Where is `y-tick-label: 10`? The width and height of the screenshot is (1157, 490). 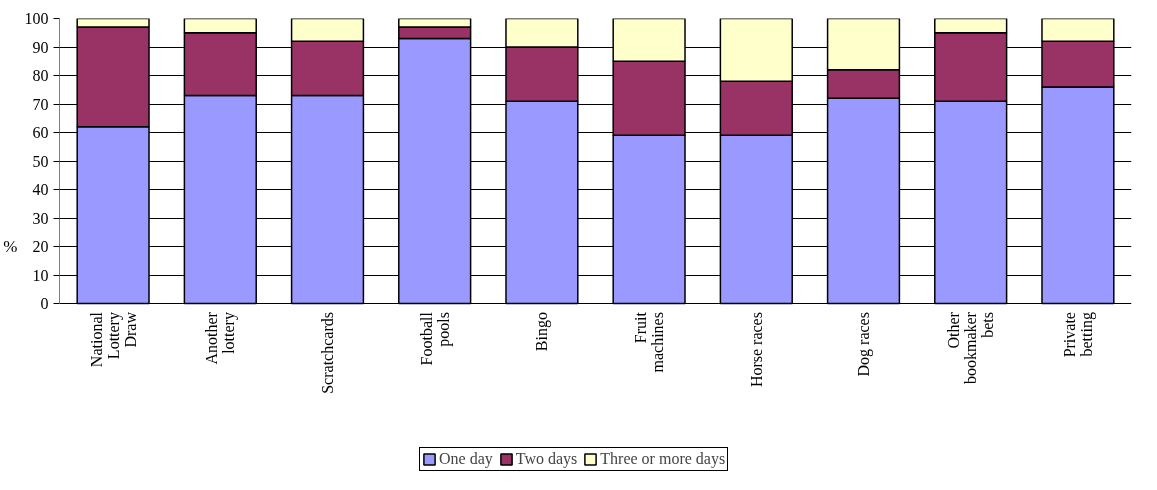
y-tick-label: 10 is located at coordinates (40, 275).